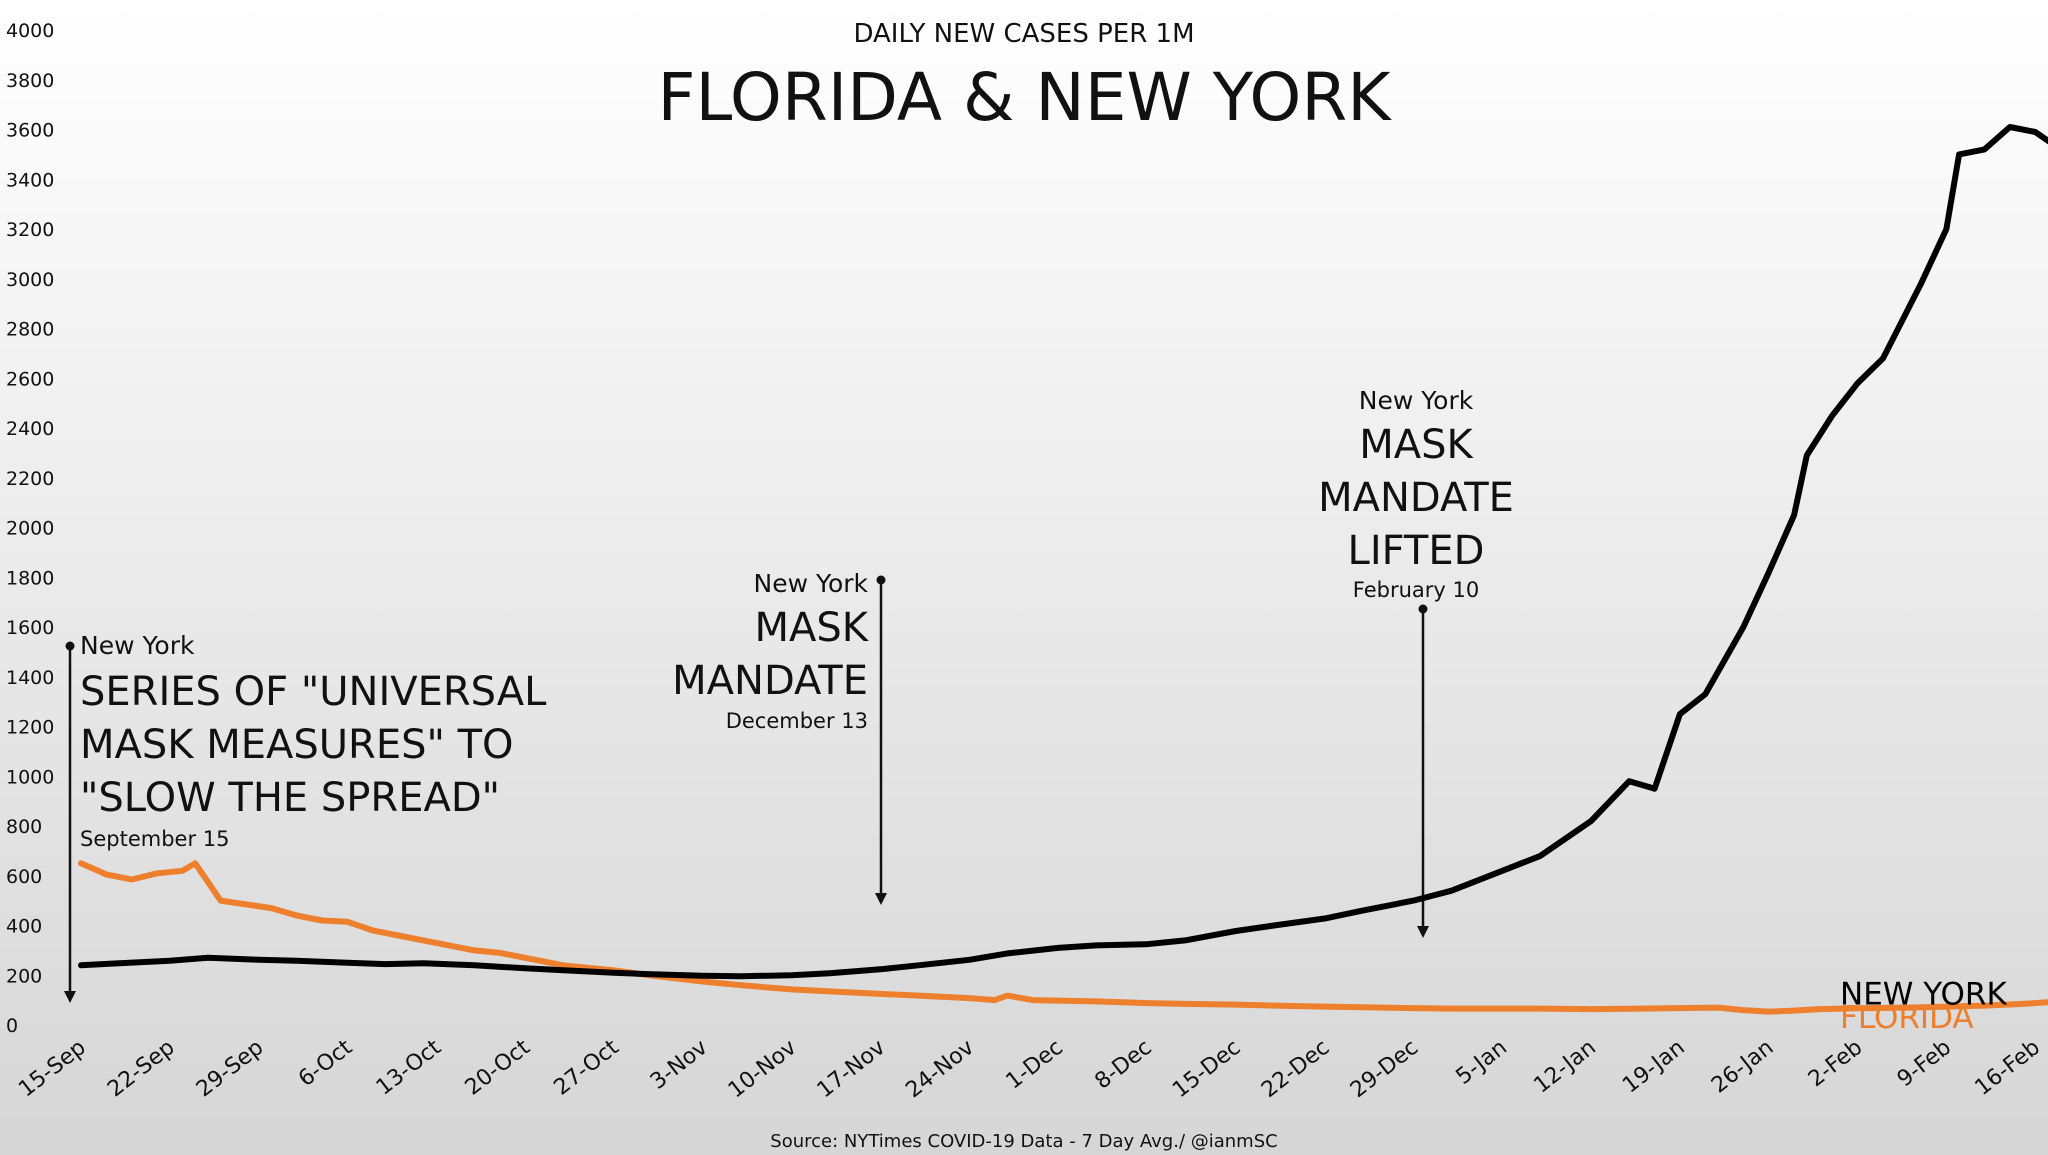 Image resolution: width=2048 pixels, height=1155 pixels. Describe the element at coordinates (30, 379) in the screenshot. I see `y-tick-label: 2600` at that location.